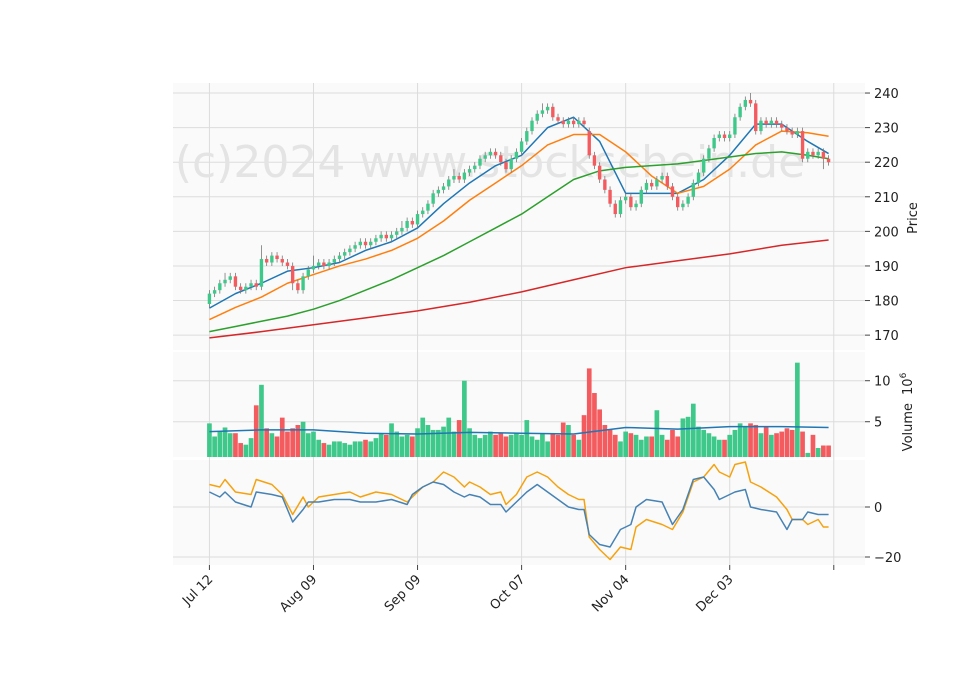 This screenshot has width=960, height=694. I want to click on x-tick-label: Oct 07, so click(507, 592).